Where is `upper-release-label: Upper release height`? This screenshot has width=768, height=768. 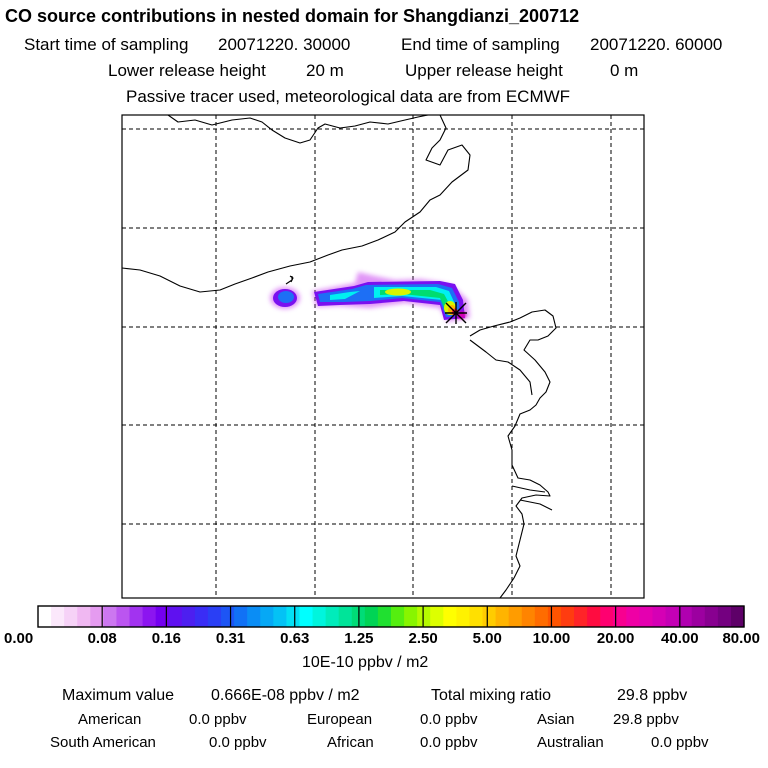
upper-release-label: Upper release height is located at coordinates (484, 70).